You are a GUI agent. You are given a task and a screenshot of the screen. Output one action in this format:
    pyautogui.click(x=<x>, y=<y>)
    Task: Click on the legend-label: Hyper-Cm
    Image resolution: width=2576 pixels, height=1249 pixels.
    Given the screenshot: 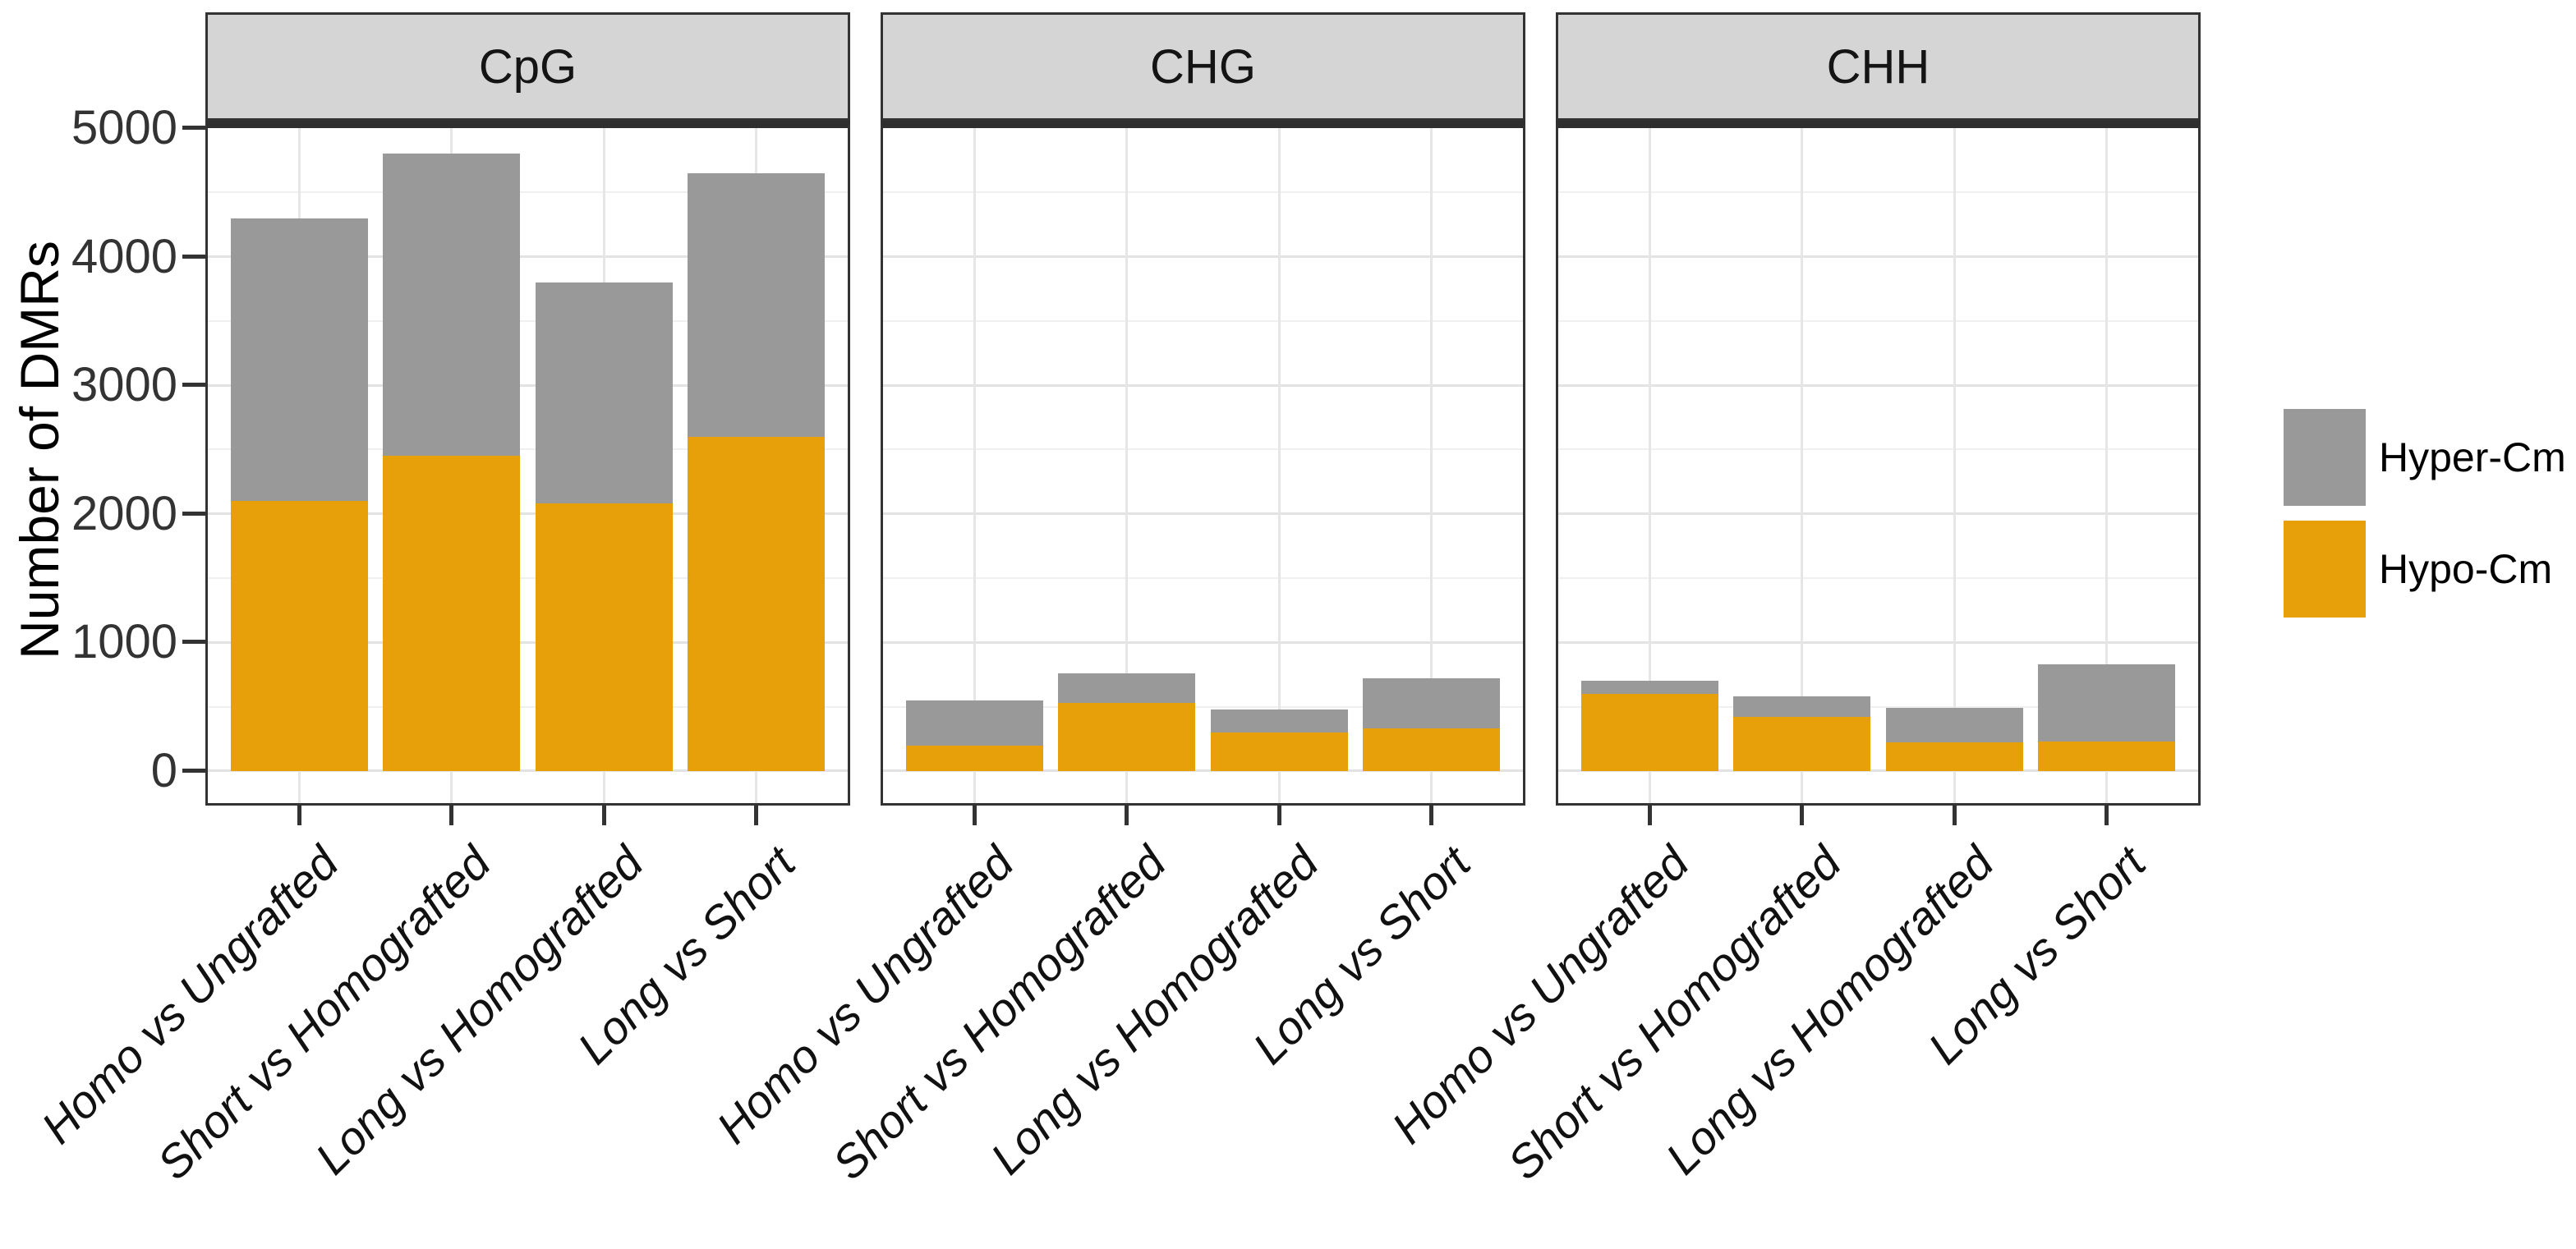 What is the action you would take?
    pyautogui.click(x=2472, y=457)
    